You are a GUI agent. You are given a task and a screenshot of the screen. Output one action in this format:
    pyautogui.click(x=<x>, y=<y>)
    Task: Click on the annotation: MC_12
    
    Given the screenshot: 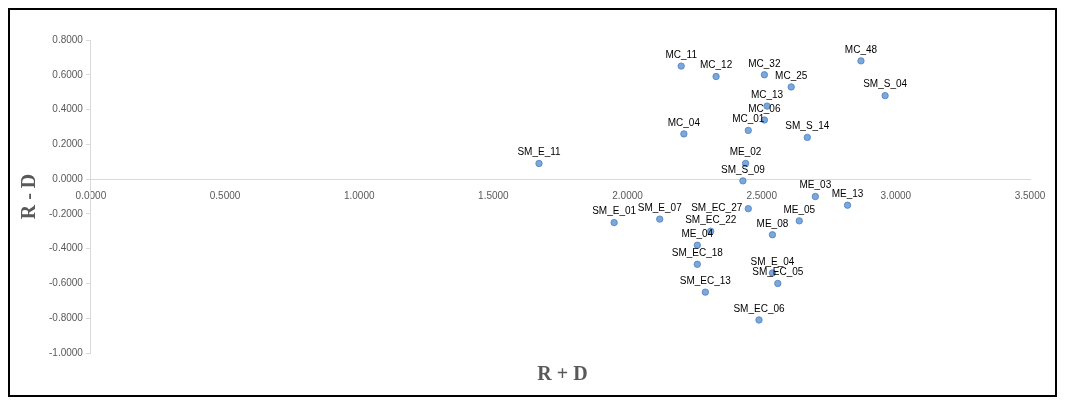 What is the action you would take?
    pyautogui.click(x=716, y=65)
    